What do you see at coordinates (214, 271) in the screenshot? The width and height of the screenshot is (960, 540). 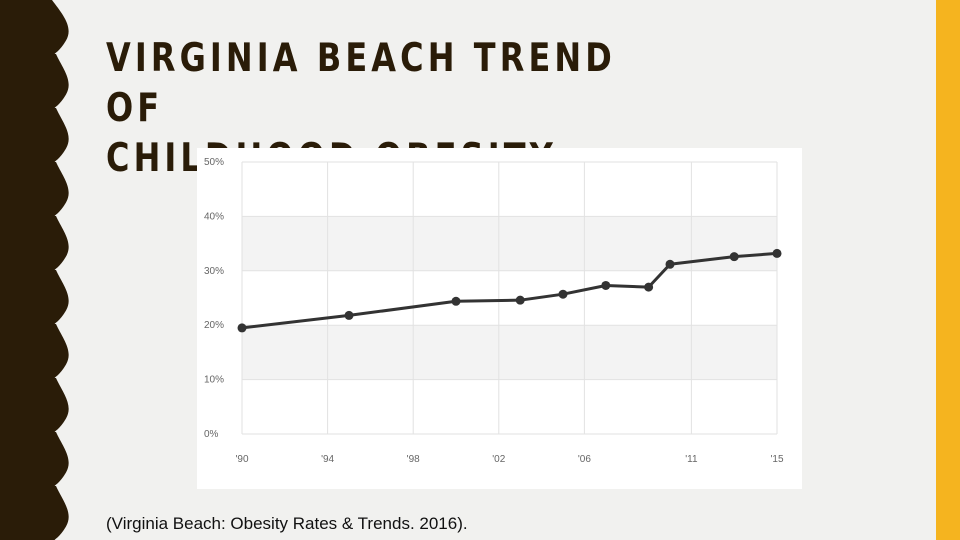 I see `y-tick-label: 30%` at bounding box center [214, 271].